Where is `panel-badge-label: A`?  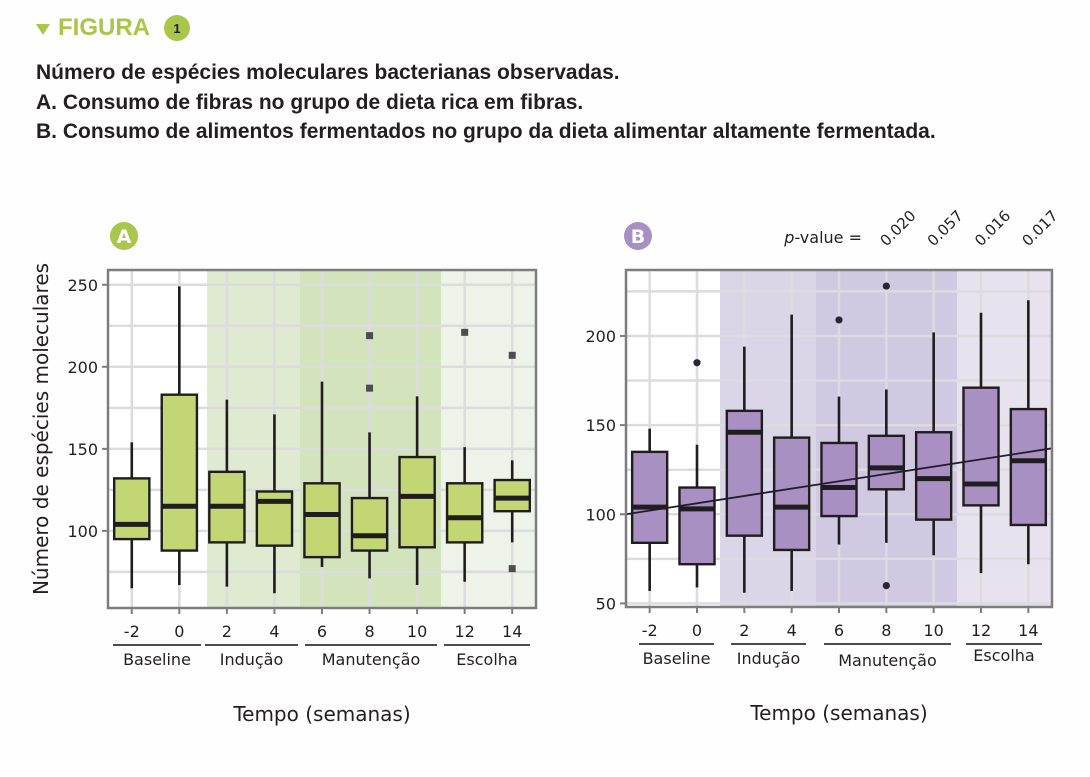 panel-badge-label: A is located at coordinates (124, 237).